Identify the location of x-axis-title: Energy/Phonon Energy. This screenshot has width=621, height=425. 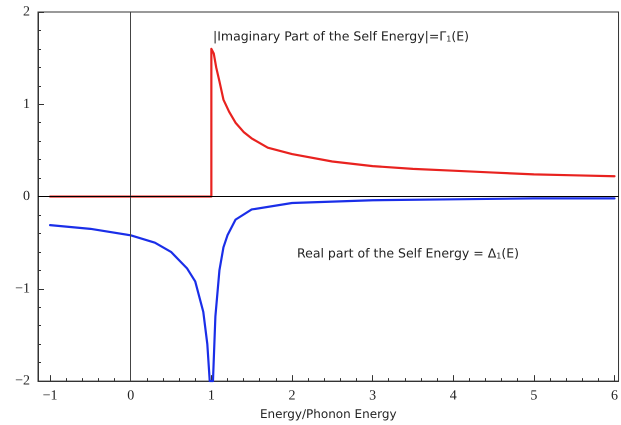
(328, 414).